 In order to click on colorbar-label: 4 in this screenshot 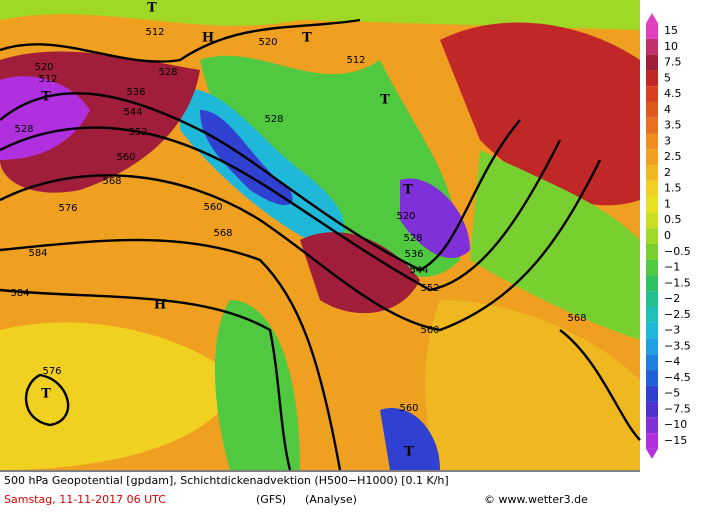, I will do `click(667, 109)`.